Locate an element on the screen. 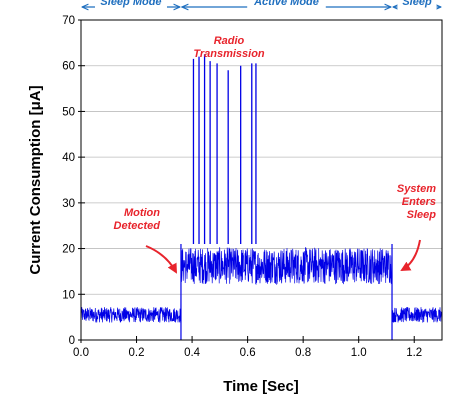  mode-label: Sleep is located at coordinates (417, 4).